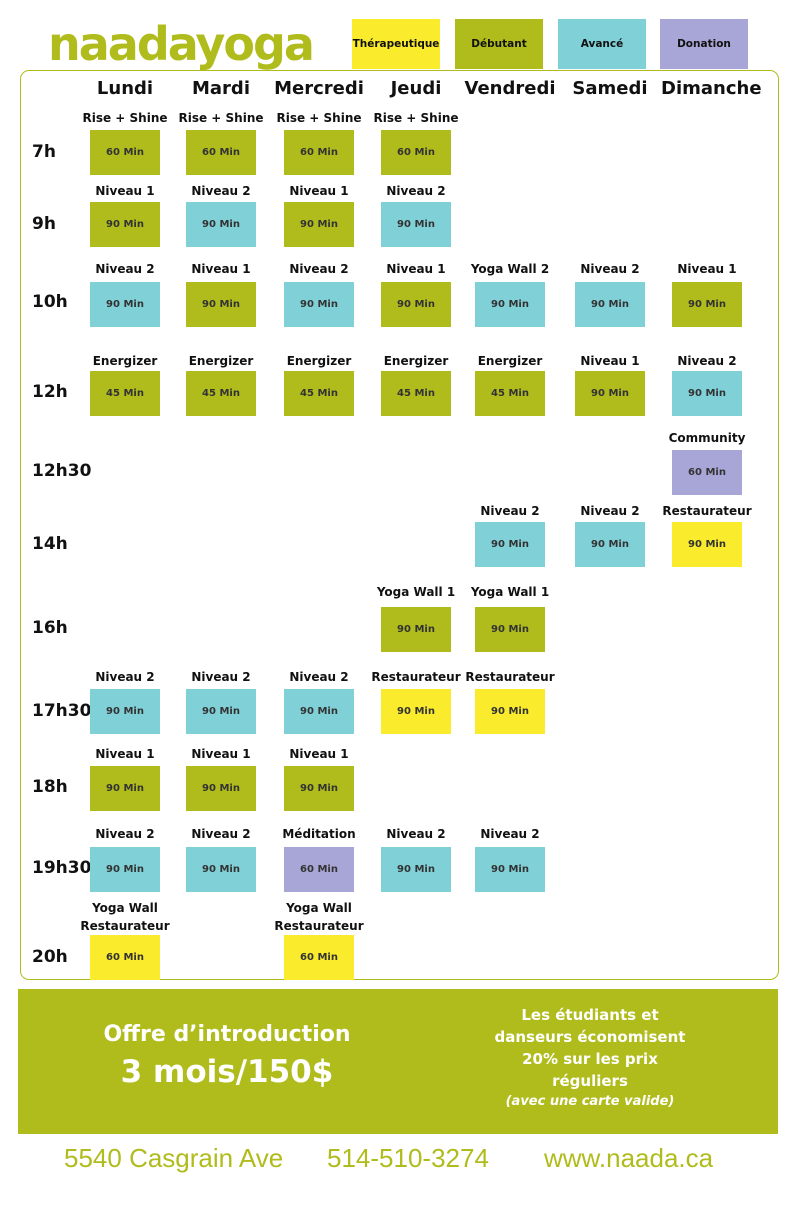  What do you see at coordinates (396, 44) in the screenshot?
I see `legend-therapeutic: Thérapeutique` at bounding box center [396, 44].